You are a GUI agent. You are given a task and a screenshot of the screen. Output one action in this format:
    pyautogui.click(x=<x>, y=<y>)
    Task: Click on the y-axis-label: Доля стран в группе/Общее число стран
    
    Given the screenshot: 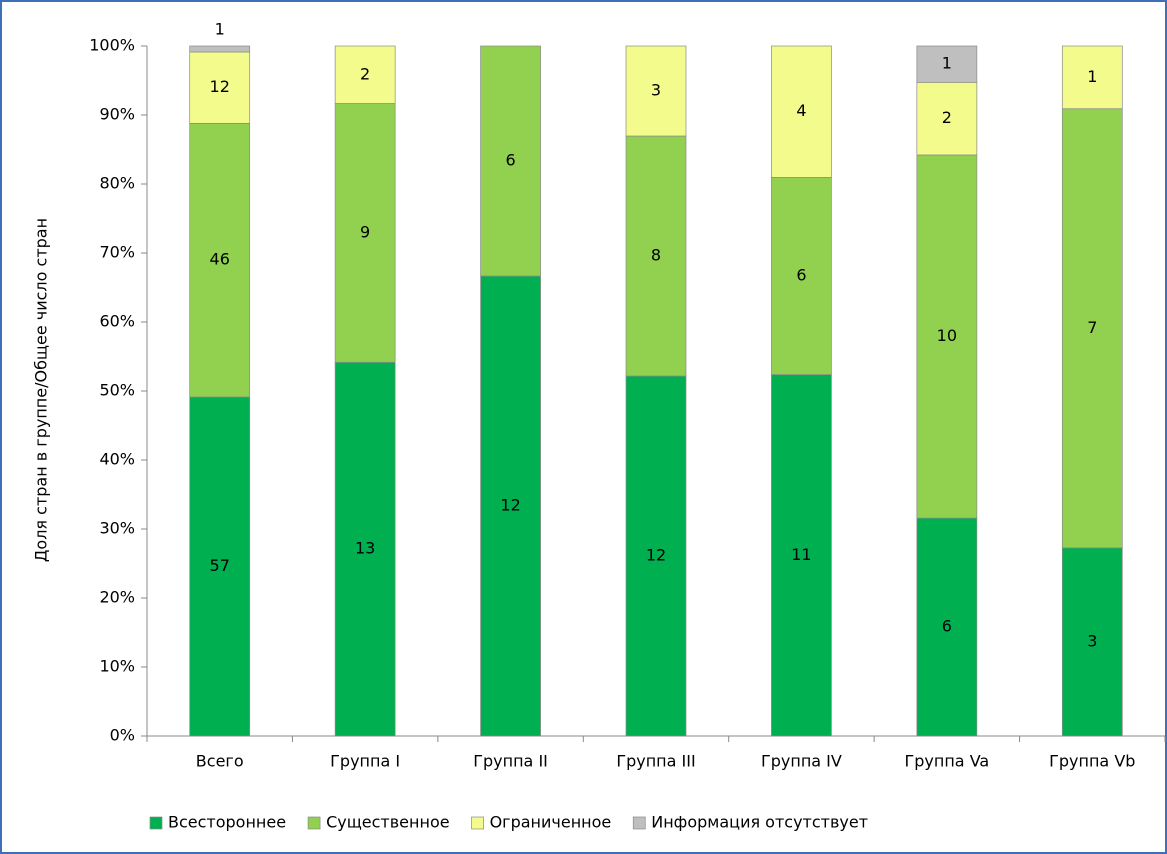 What is the action you would take?
    pyautogui.click(x=41, y=390)
    